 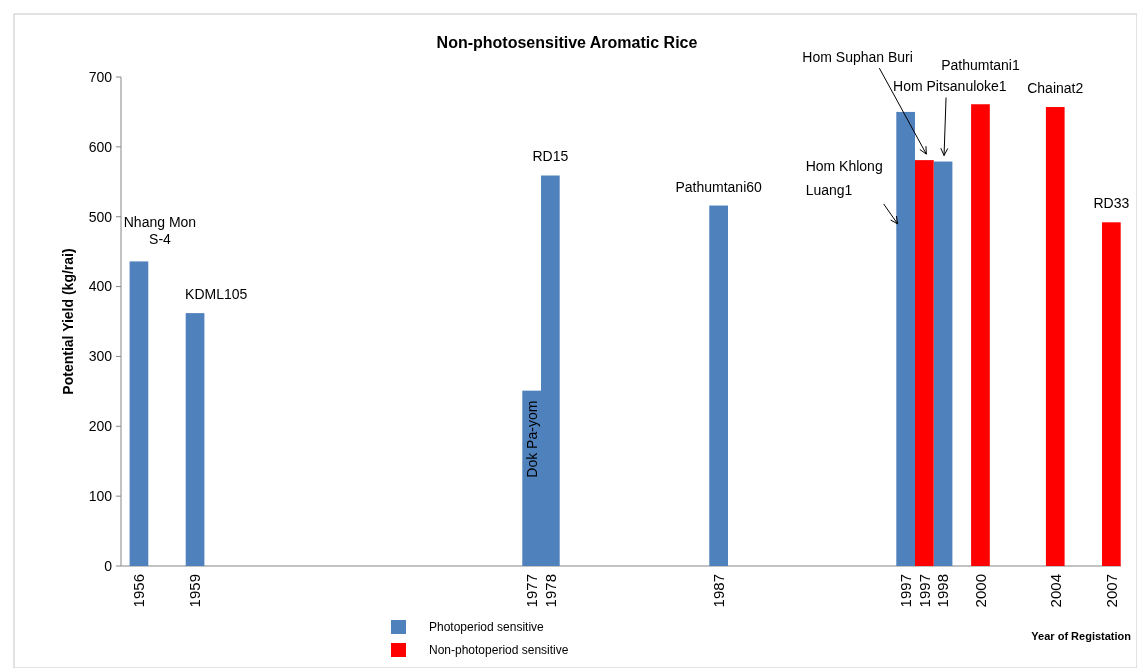 What do you see at coordinates (216, 294) in the screenshot?
I see `data-label: KDML105` at bounding box center [216, 294].